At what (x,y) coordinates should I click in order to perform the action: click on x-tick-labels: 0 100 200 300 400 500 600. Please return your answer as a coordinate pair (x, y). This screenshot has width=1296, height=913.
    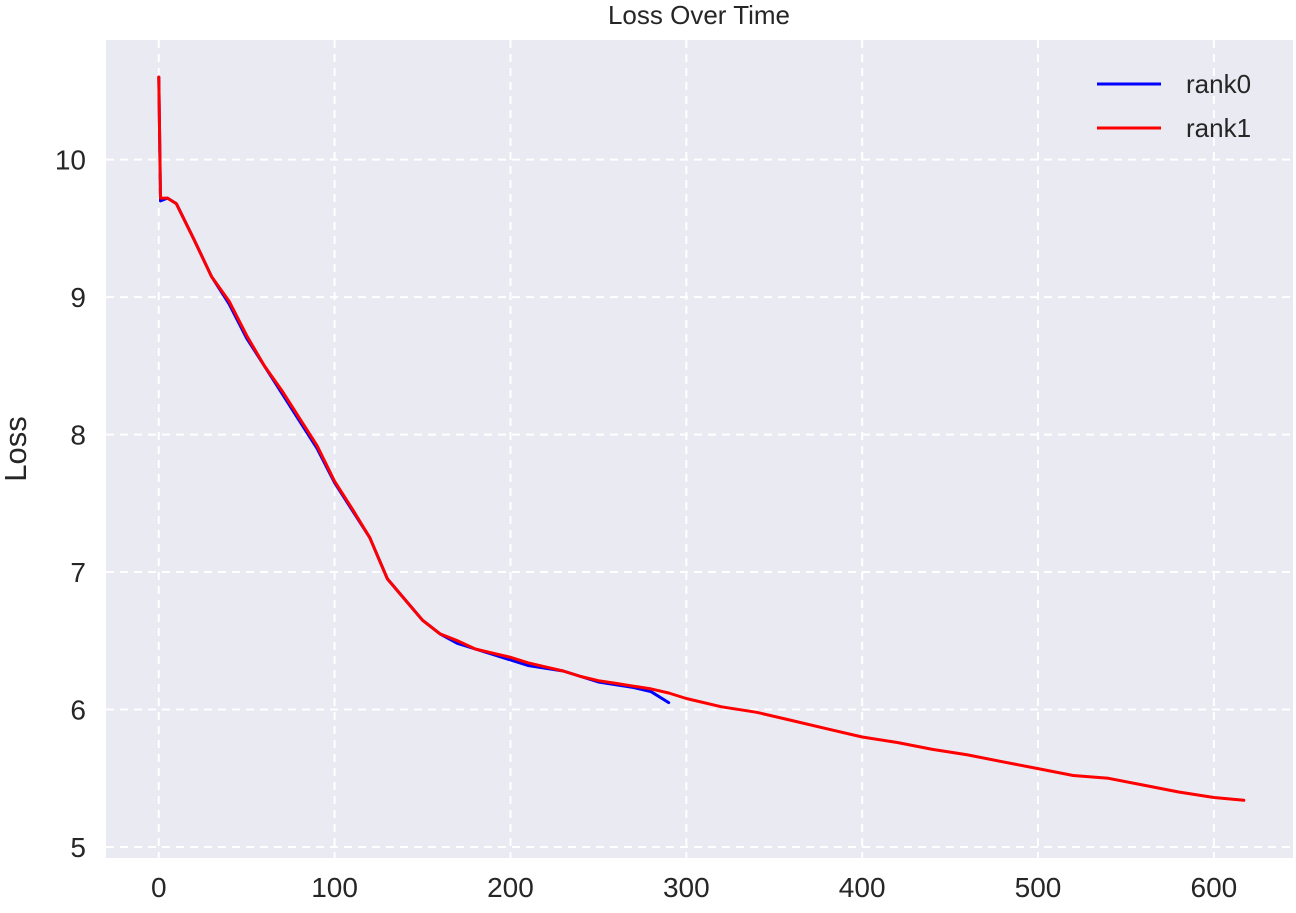
    Looking at the image, I should click on (694, 887).